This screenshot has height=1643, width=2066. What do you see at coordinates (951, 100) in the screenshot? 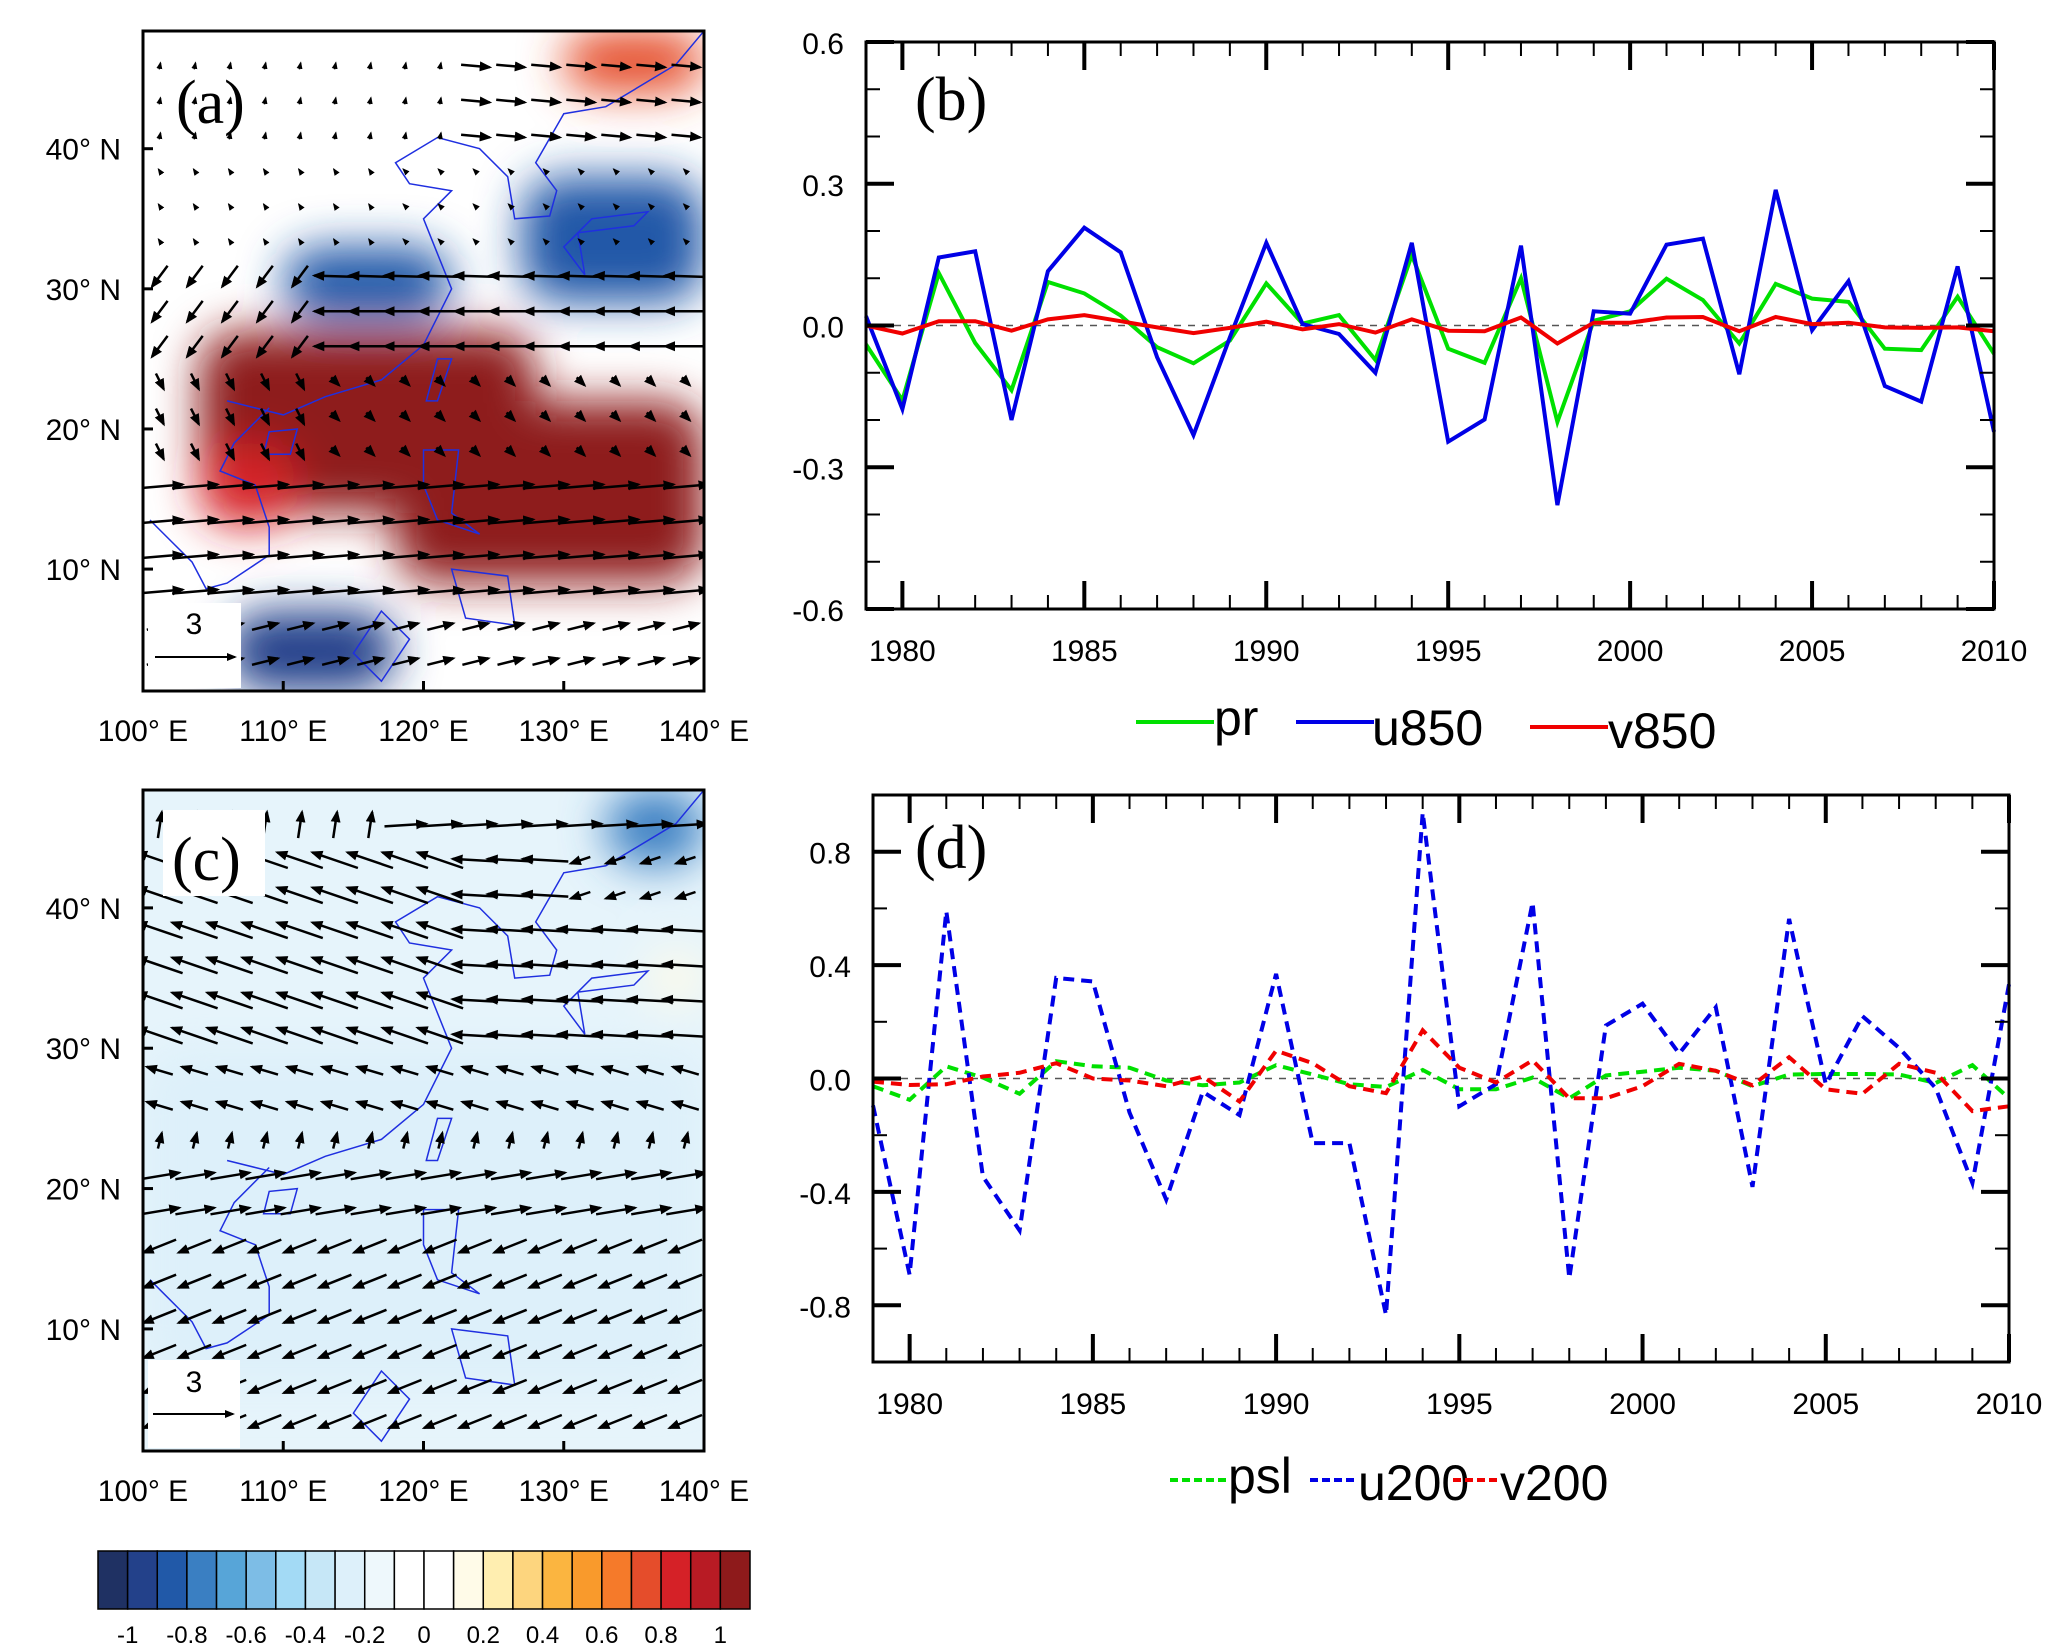
I see `panel-label-b: (b)` at bounding box center [951, 100].